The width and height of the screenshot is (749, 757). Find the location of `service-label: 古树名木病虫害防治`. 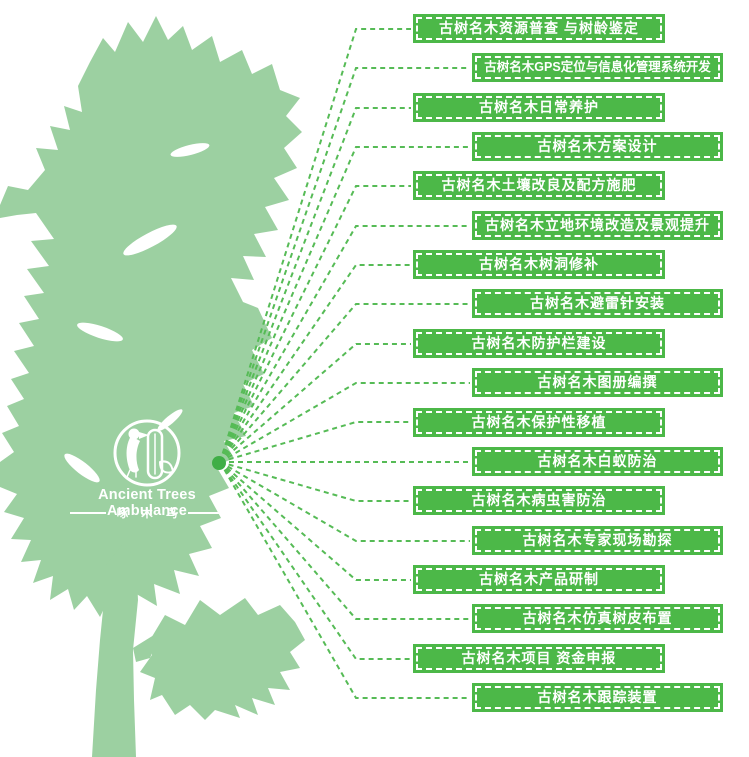

service-label: 古树名木病虫害防治 is located at coordinates (539, 500).